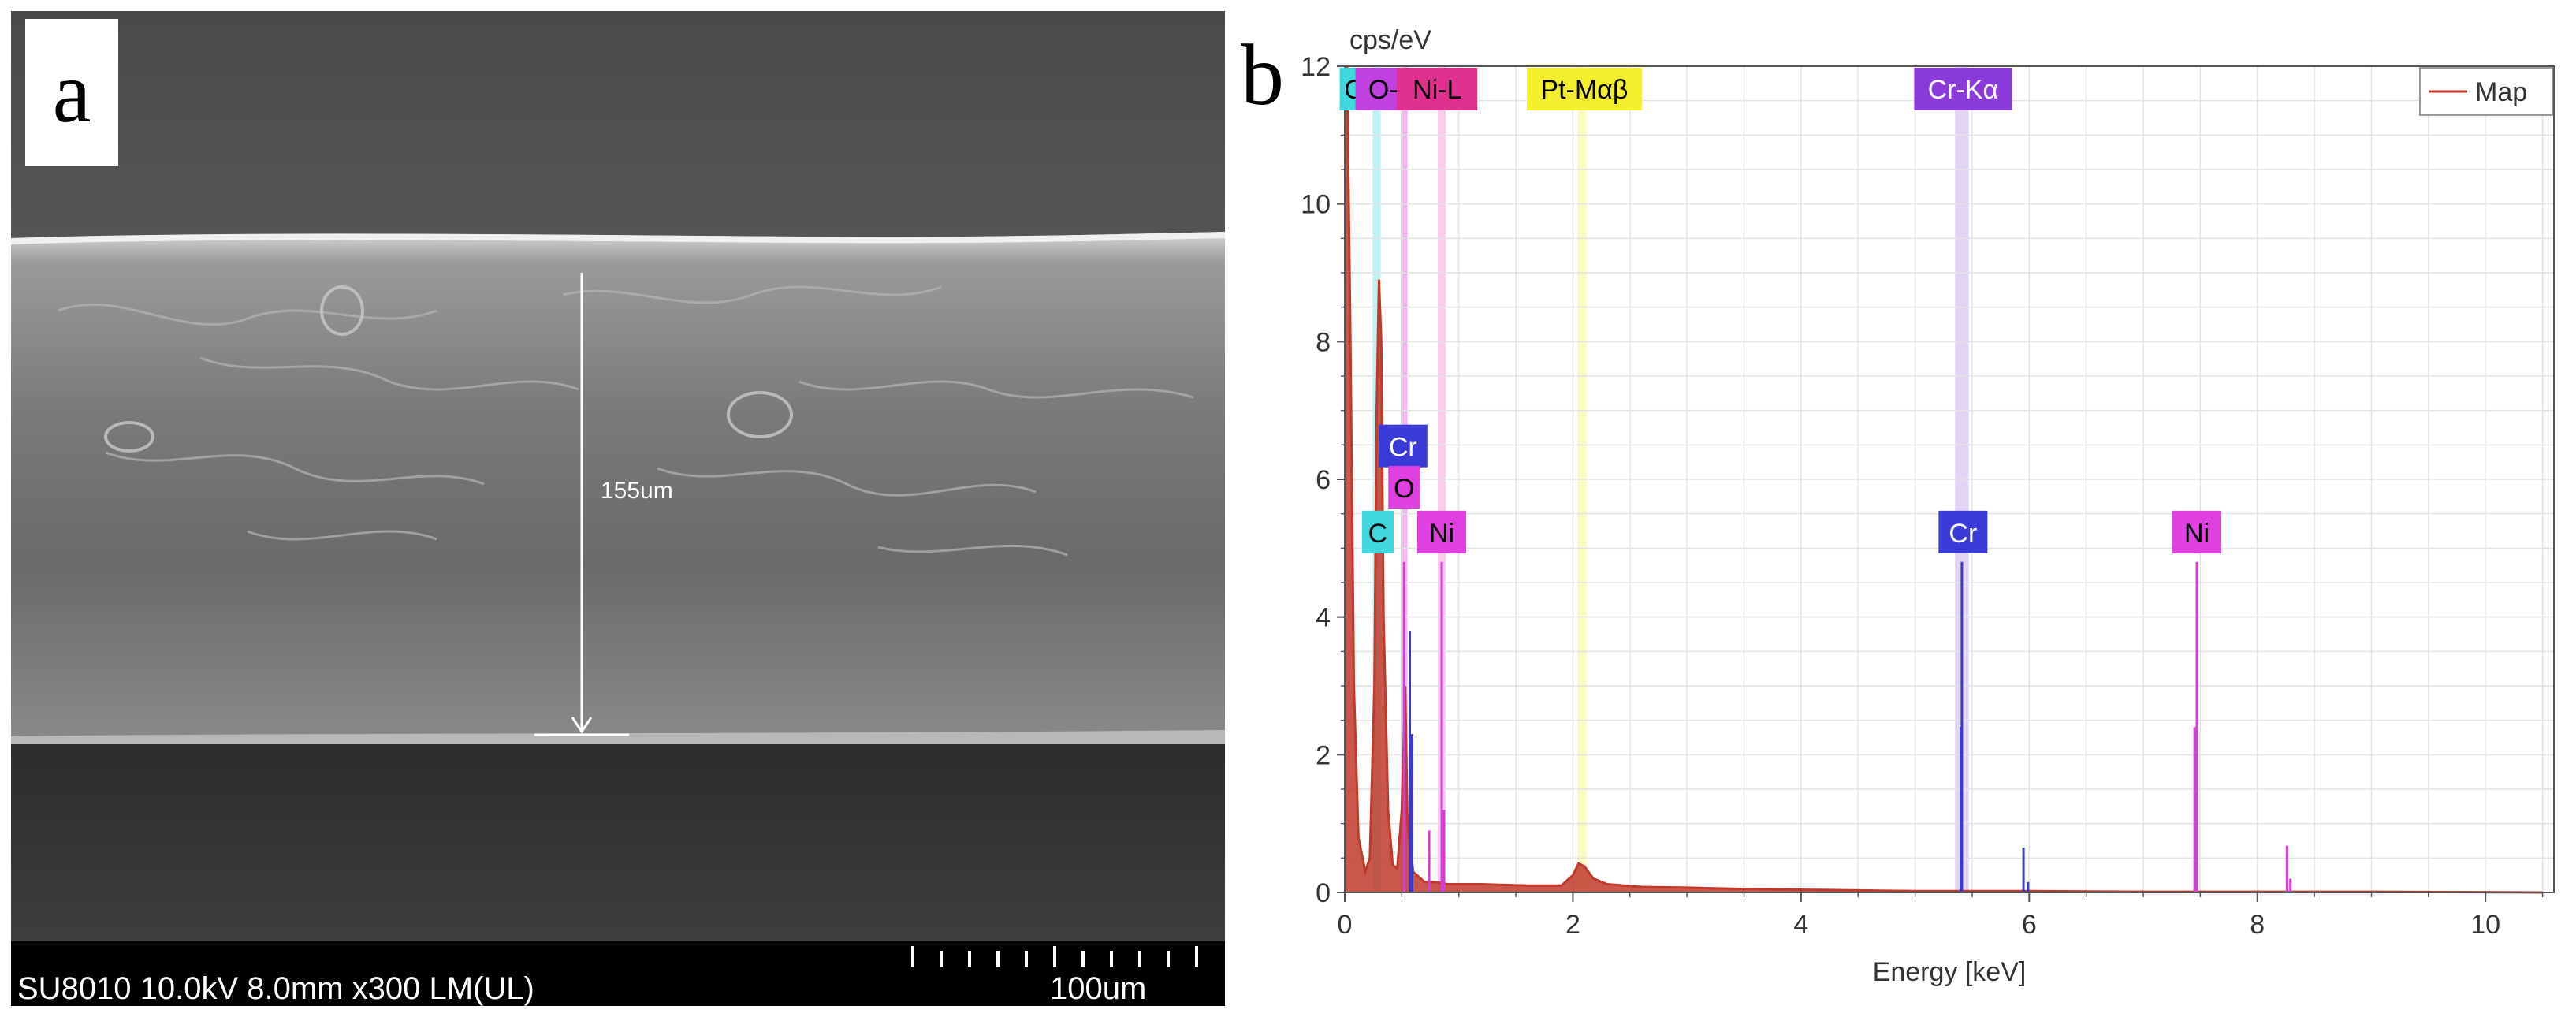 The image size is (2576, 1017). What do you see at coordinates (1316, 67) in the screenshot?
I see `y-tick-label: 12` at bounding box center [1316, 67].